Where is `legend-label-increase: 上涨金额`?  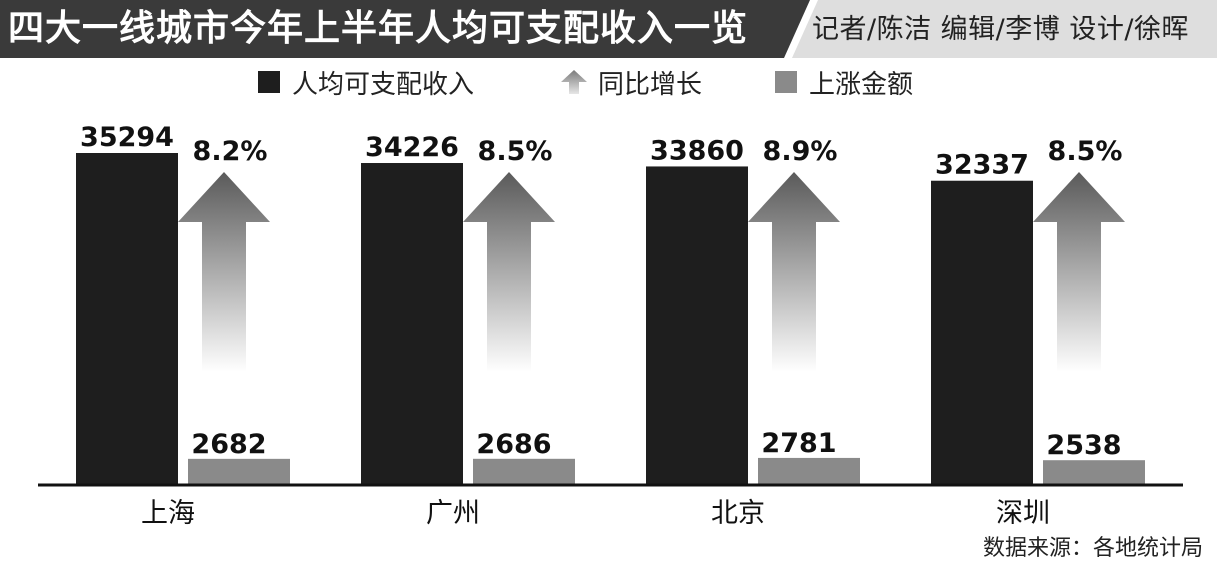 legend-label-increase: 上涨金额 is located at coordinates (861, 84).